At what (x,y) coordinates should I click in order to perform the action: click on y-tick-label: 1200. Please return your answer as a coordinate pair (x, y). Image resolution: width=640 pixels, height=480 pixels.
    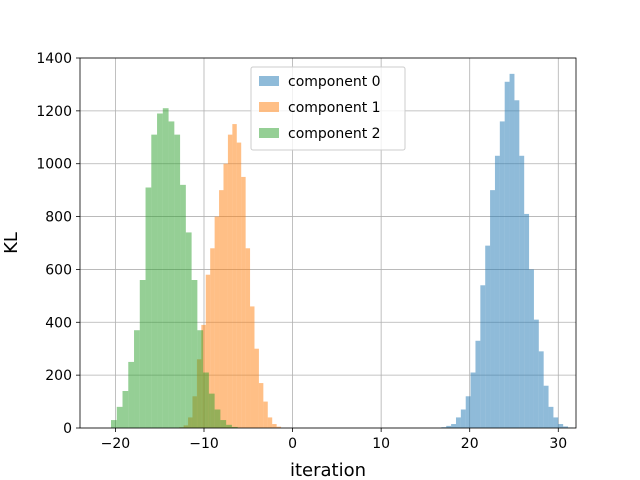
    Looking at the image, I should click on (54, 112).